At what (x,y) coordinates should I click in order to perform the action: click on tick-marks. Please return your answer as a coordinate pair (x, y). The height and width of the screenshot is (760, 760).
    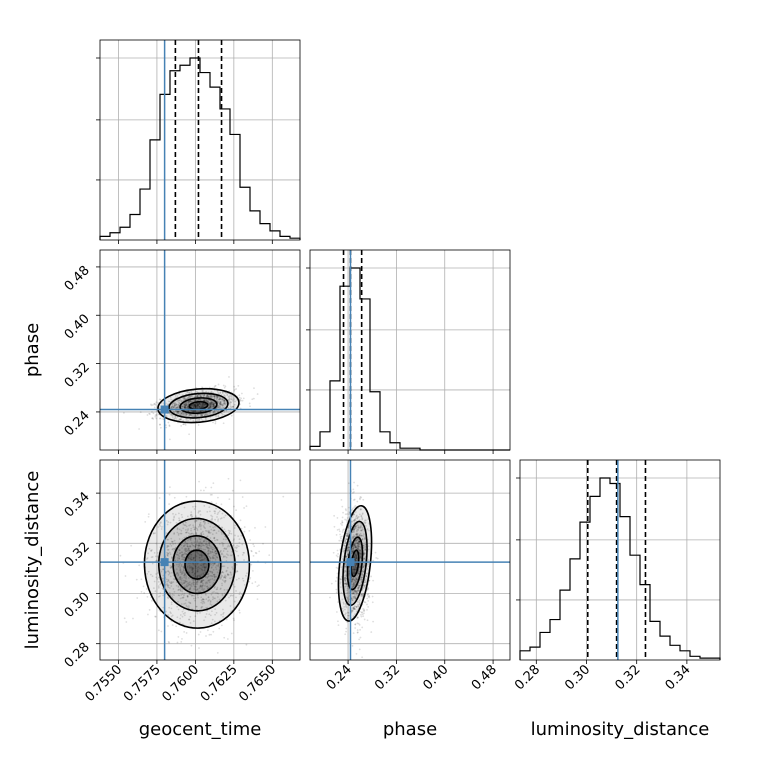
    Looking at the image, I should click on (184, 578).